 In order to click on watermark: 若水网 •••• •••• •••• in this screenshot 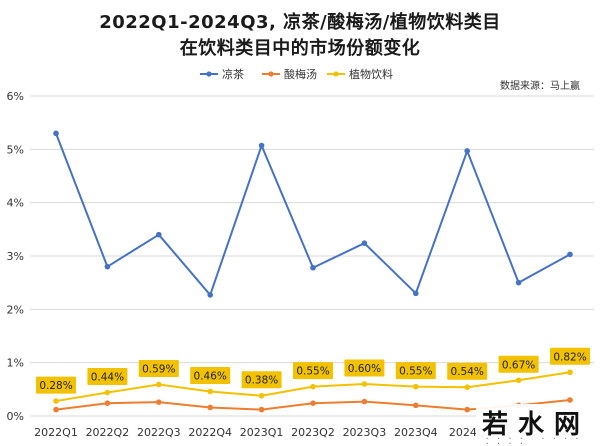, I will do `click(538, 425)`.